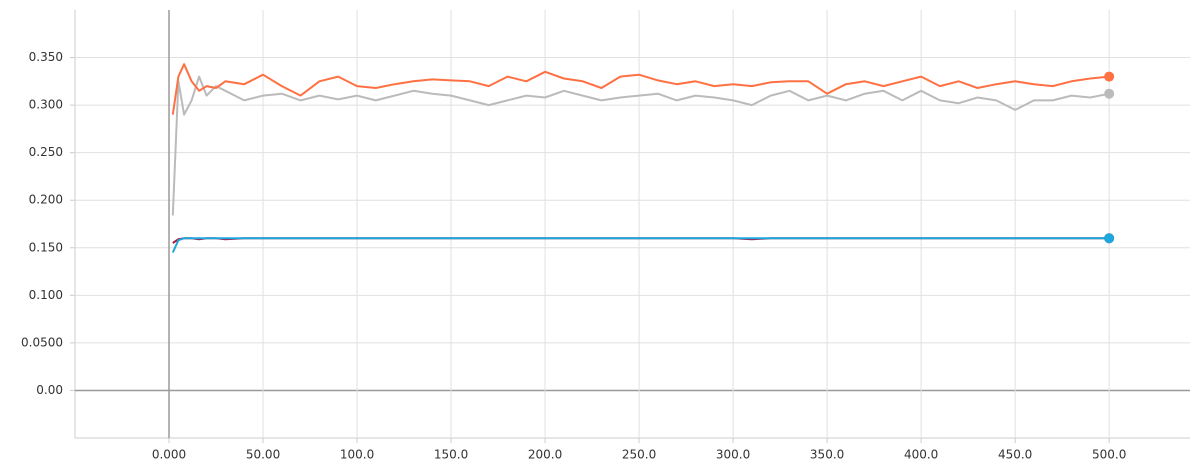  Describe the element at coordinates (827, 455) in the screenshot. I see `x-tick-label: 350.0` at that location.